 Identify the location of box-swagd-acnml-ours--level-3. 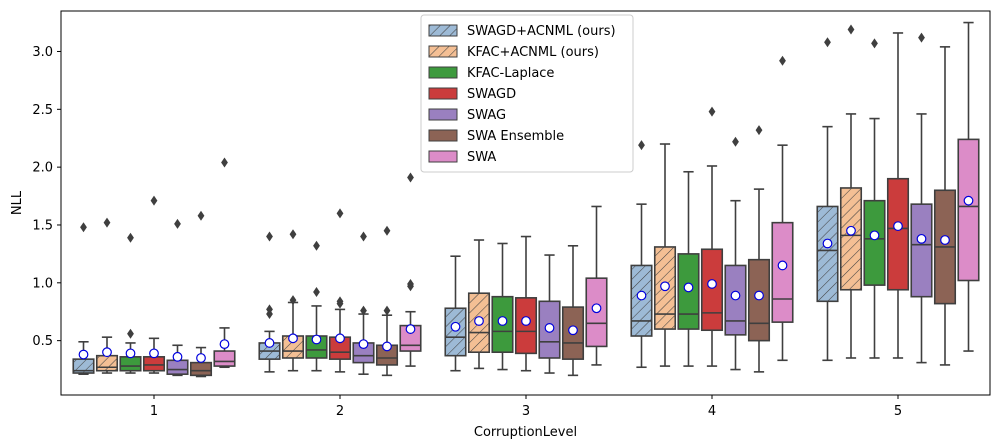
(455, 313).